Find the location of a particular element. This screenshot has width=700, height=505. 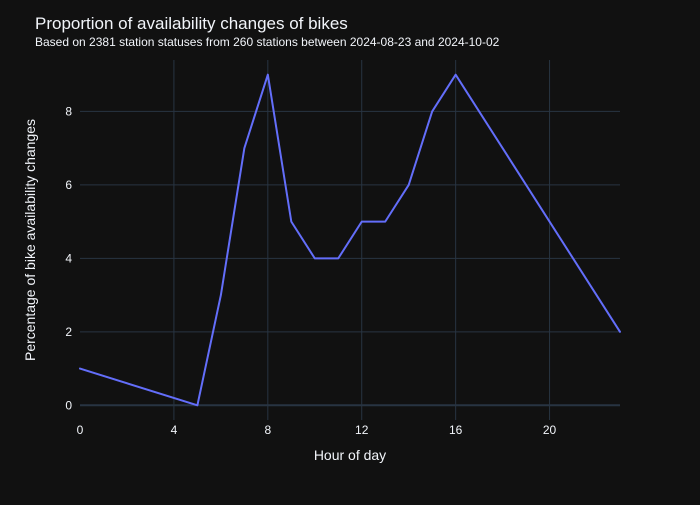

y-tick-label: 4 is located at coordinates (68, 258).